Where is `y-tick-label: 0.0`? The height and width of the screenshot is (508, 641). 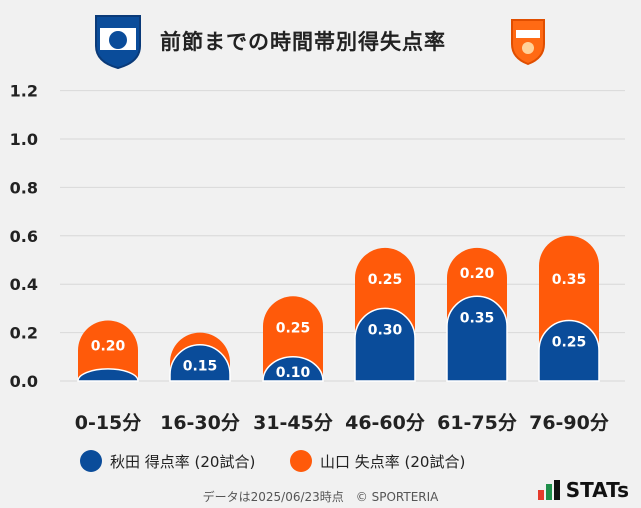 y-tick-label: 0.0 is located at coordinates (24, 381).